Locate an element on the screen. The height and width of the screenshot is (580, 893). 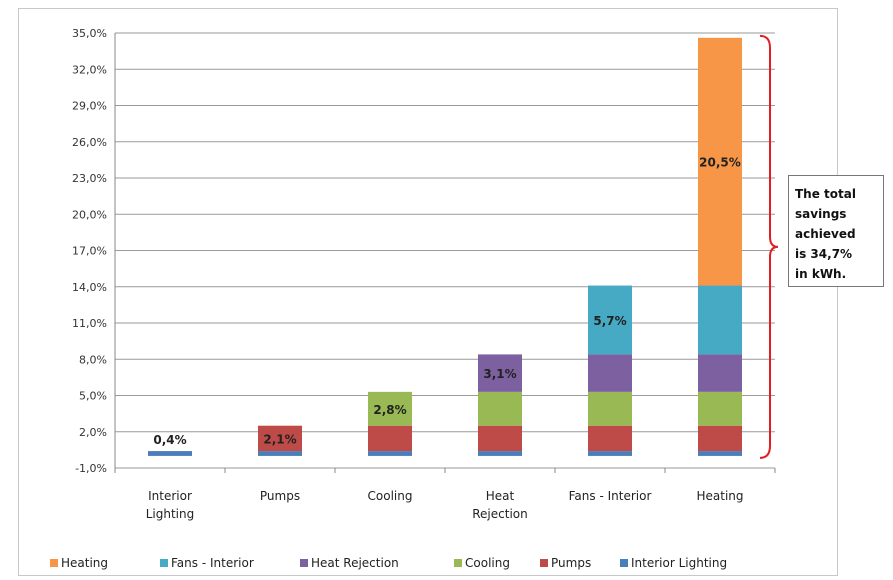
x-category-label: Heating is located at coordinates (719, 496).